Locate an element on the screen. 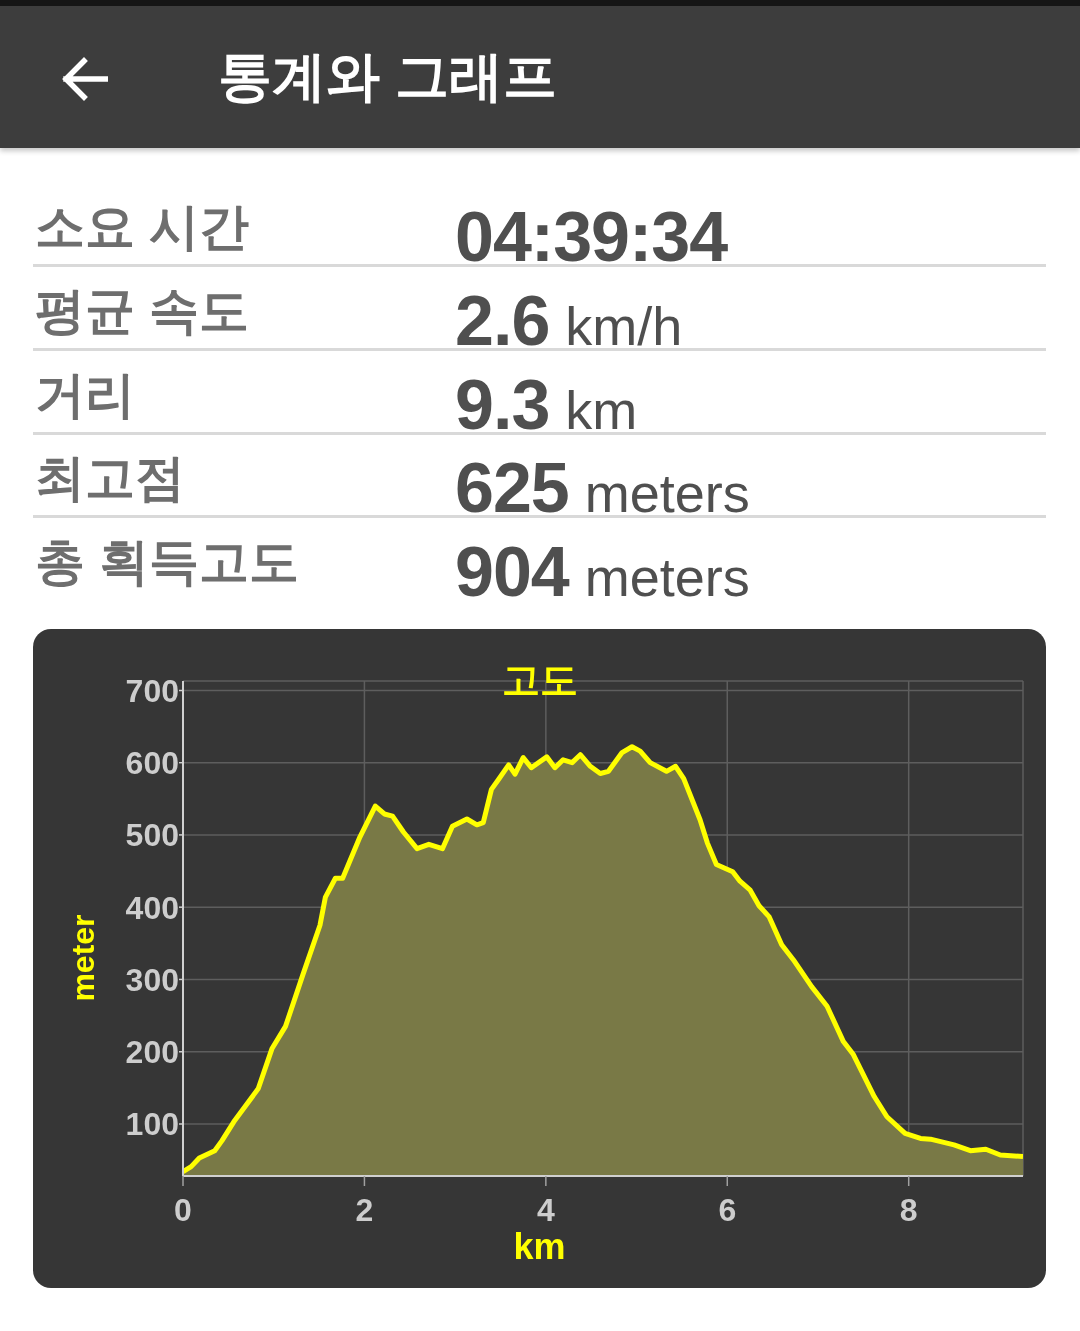 This screenshot has height=1331, width=1080. text: 최고점 is located at coordinates (110, 478).